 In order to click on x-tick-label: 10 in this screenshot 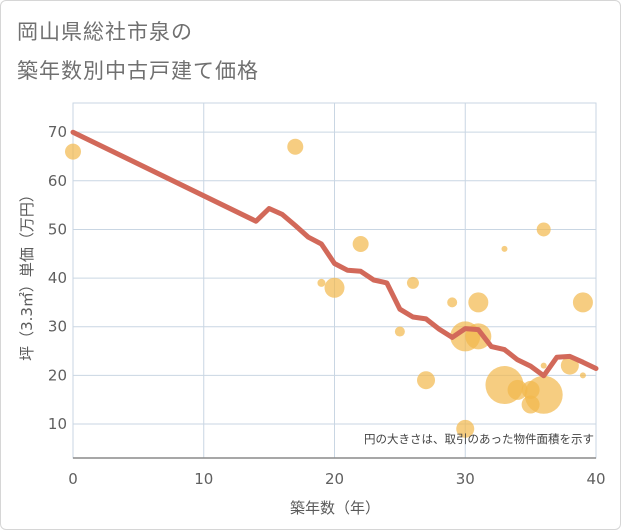, I will do `click(203, 479)`.